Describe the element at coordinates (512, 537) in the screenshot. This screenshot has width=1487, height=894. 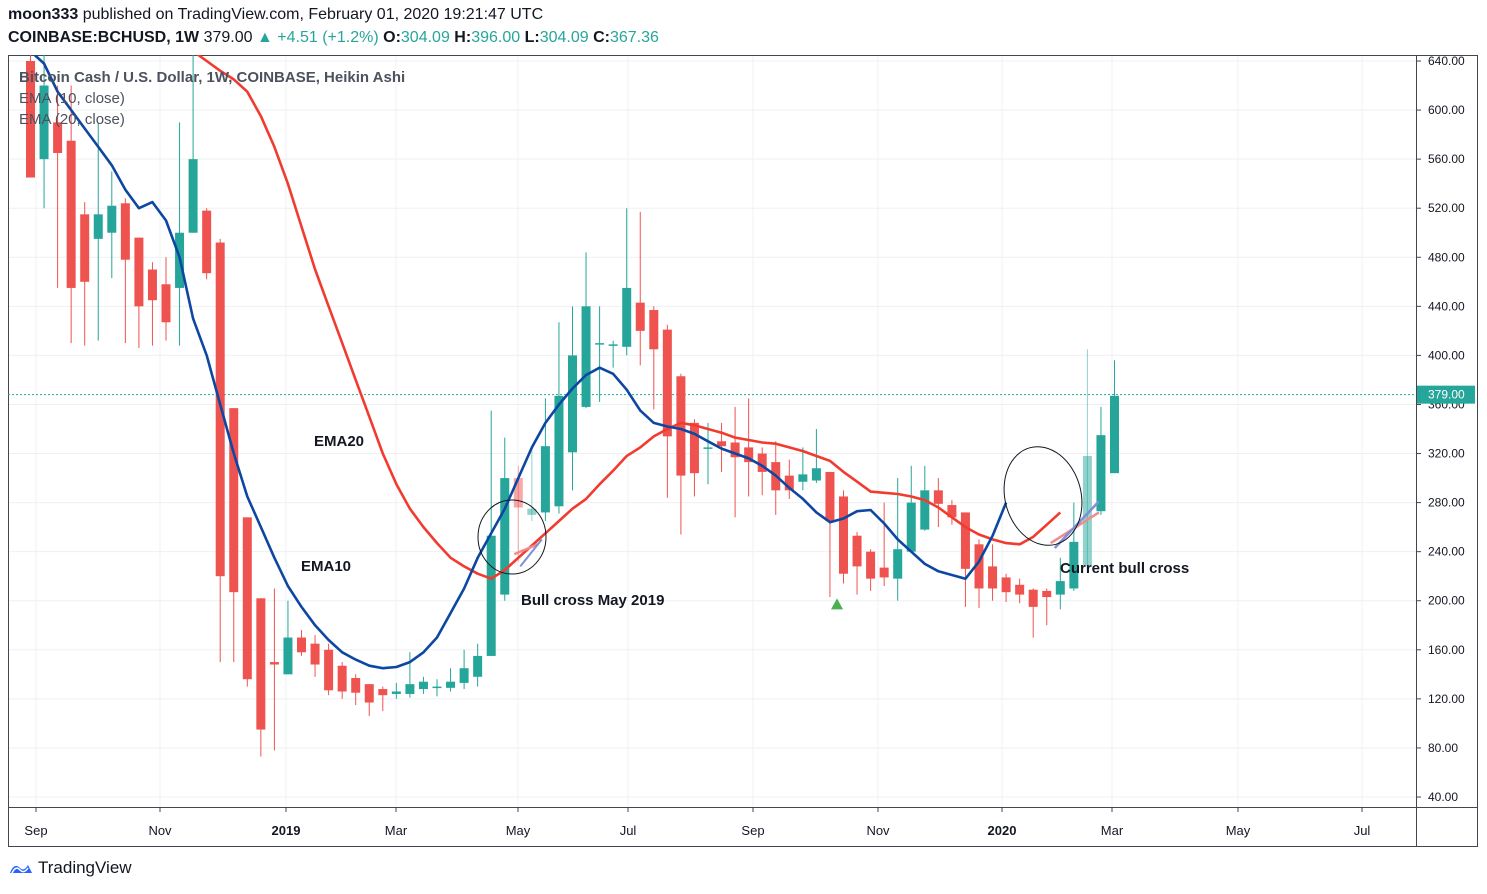
I see `may-cross-circle` at that location.